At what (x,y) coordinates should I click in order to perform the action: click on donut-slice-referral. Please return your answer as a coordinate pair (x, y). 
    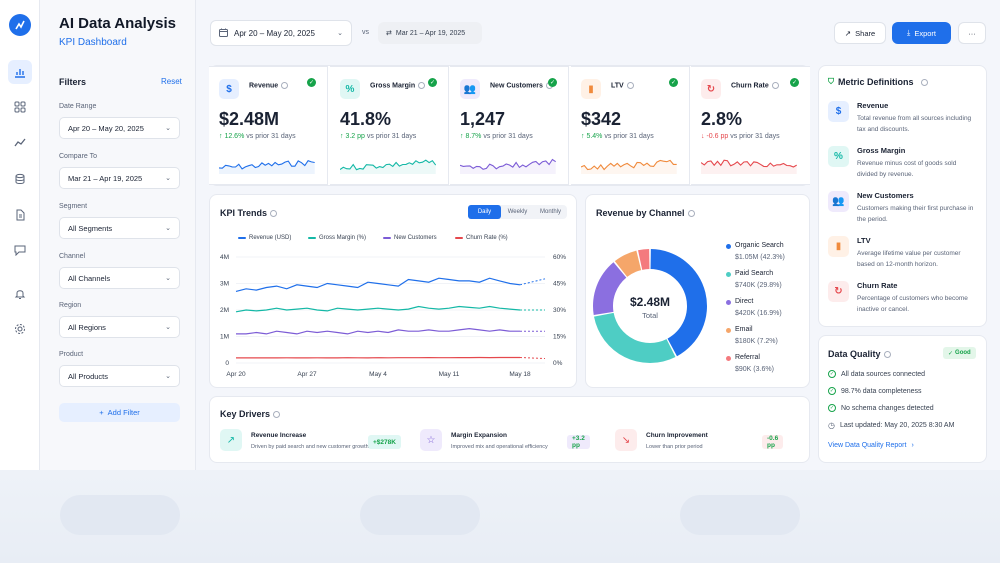
    Looking at the image, I should click on (644, 259).